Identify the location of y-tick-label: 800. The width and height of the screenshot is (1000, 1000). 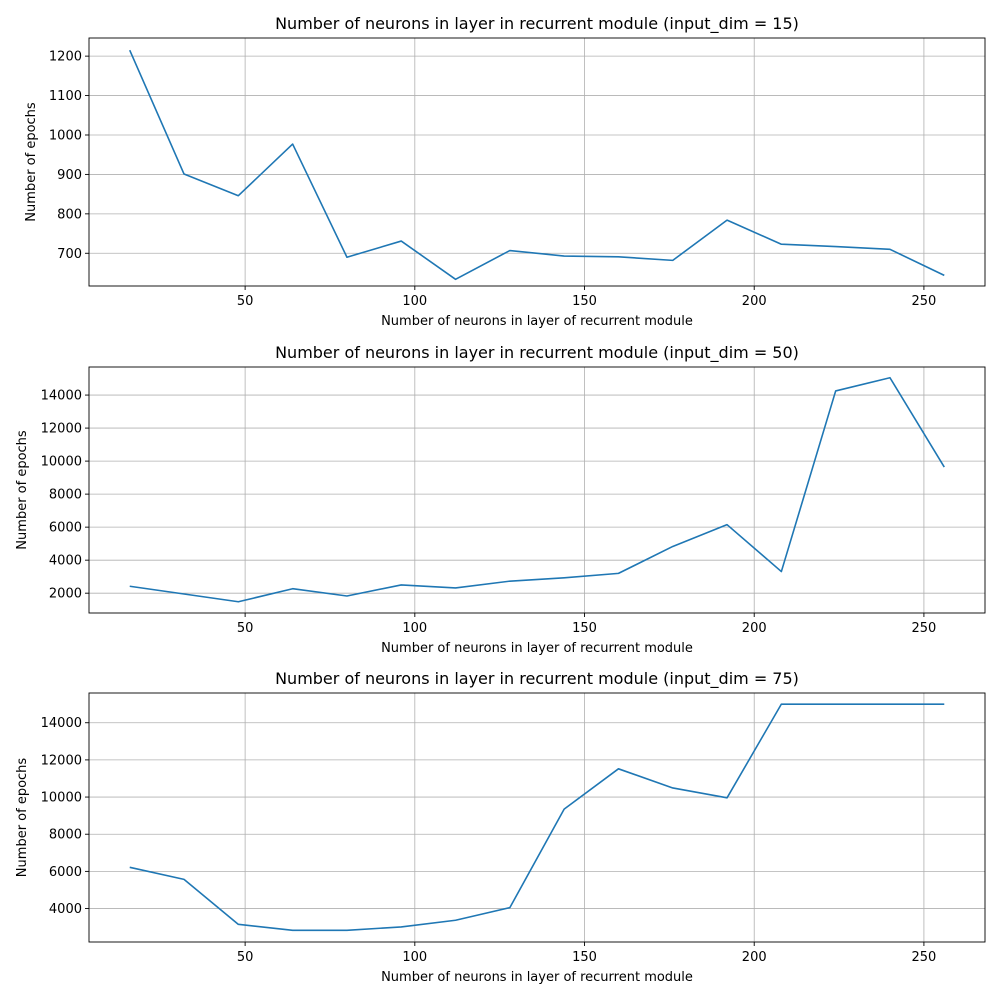
(69, 214).